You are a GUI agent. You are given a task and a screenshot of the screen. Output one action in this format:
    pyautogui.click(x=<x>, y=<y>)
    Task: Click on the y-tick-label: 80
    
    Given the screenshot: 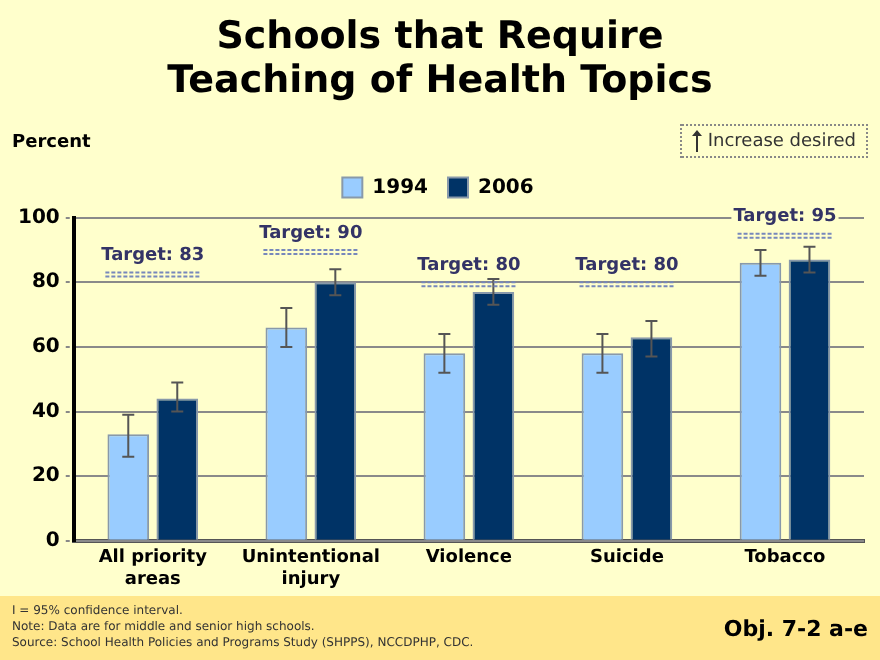 What is the action you would take?
    pyautogui.click(x=45, y=282)
    